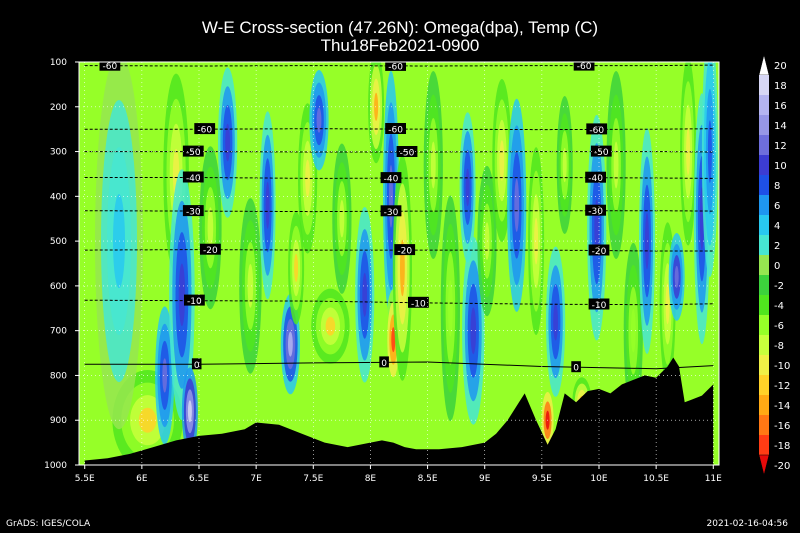 This screenshot has width=800, height=533. Describe the element at coordinates (58, 332) in the screenshot. I see `y-tick-label: 700` at that location.